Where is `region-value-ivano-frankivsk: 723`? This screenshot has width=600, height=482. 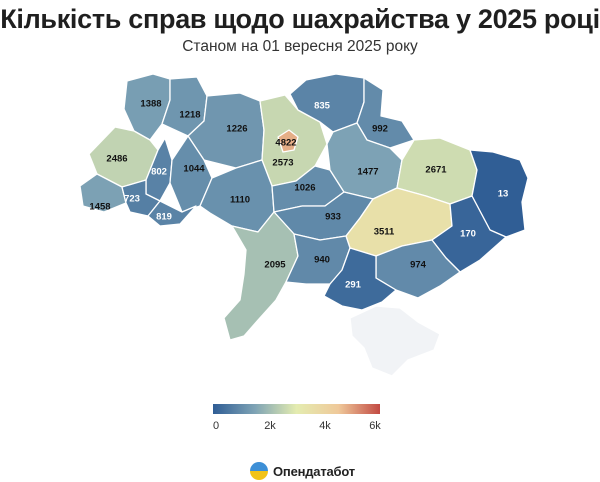
region-value-ivano-frankivsk: 723 is located at coordinates (132, 199).